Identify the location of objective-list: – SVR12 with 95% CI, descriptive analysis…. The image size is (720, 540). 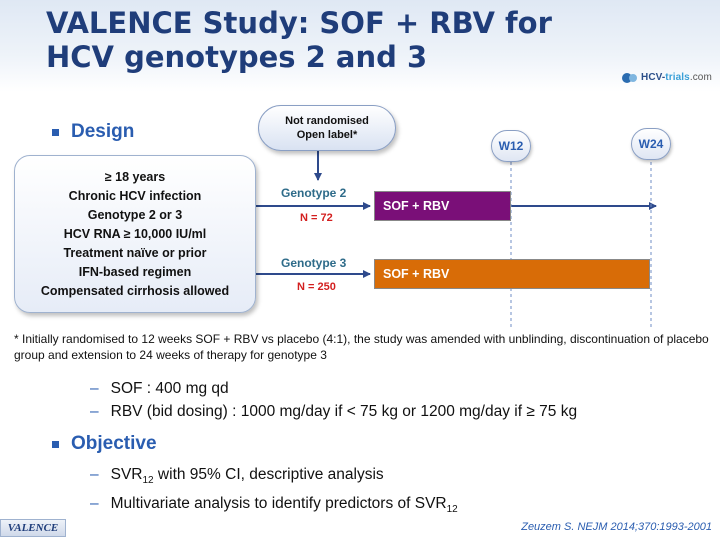
(274, 492).